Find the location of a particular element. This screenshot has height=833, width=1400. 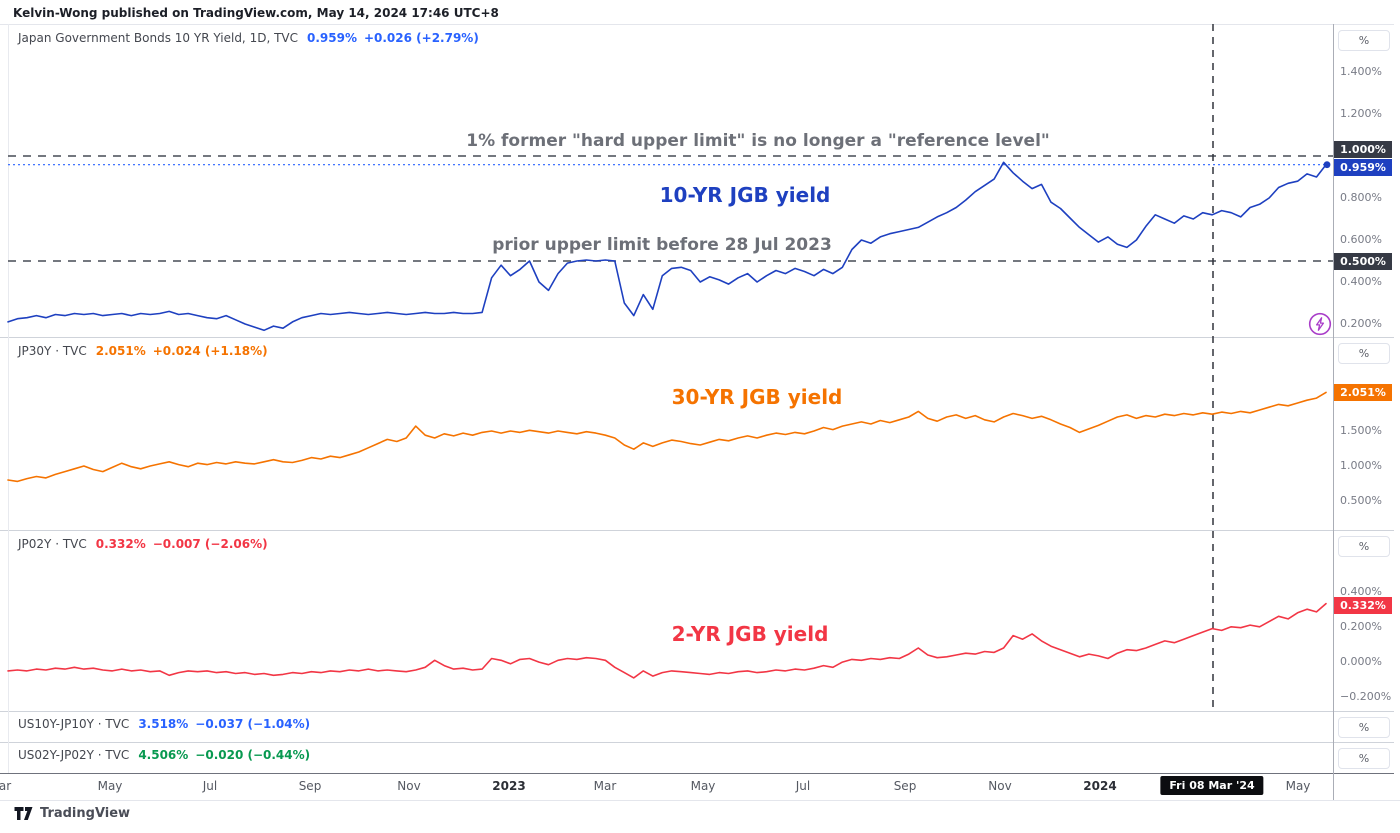

axis-unit-button-jp02y: % is located at coordinates (1364, 546).